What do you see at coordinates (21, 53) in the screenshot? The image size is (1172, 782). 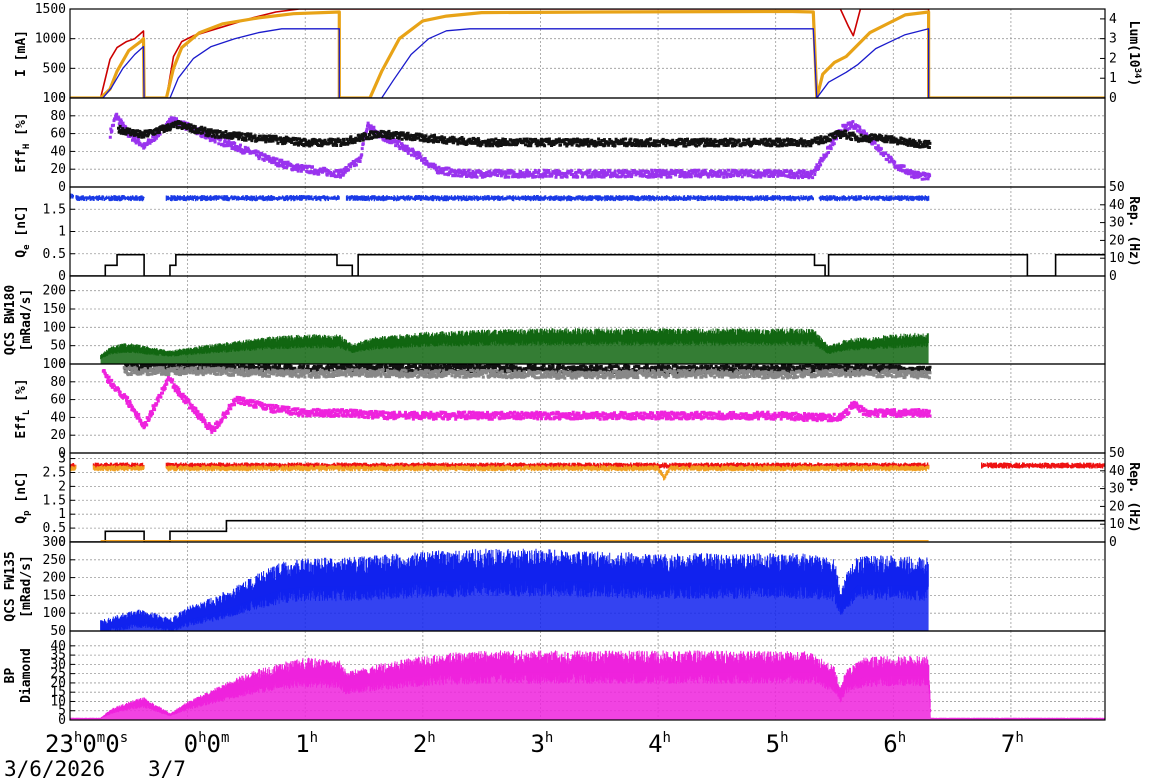 I see `y-axis-label: I [mA]` at bounding box center [21, 53].